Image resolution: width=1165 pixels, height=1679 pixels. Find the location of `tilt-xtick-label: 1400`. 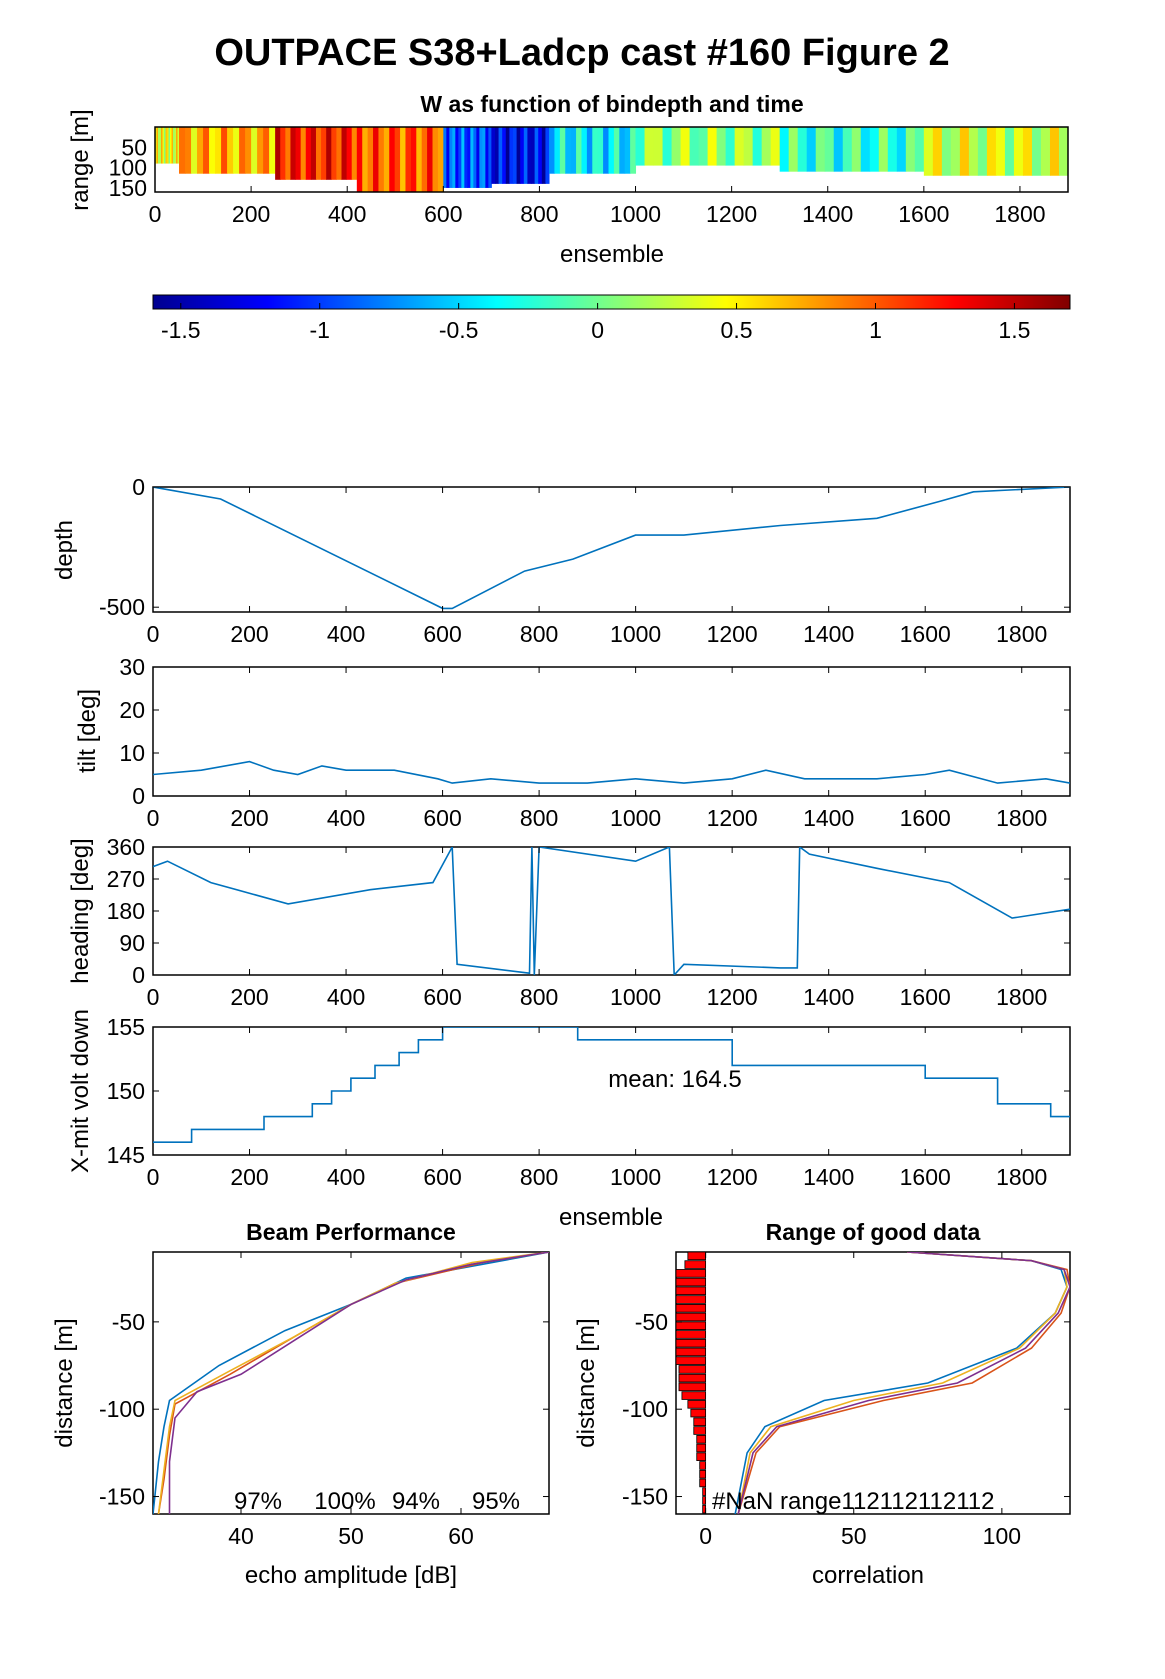

tilt-xtick-label: 1400 is located at coordinates (828, 818).